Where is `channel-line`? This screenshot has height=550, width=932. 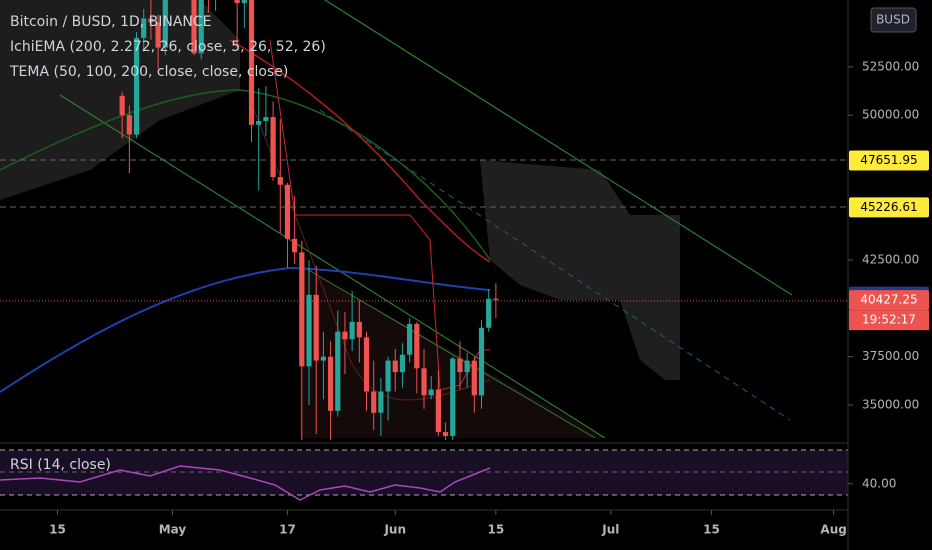 channel-line is located at coordinates (447, 351).